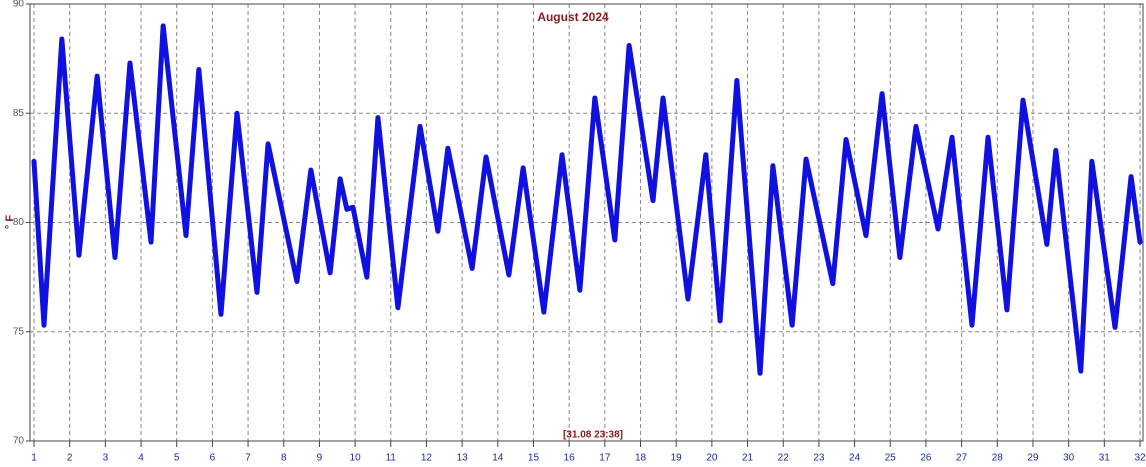 This screenshot has width=1146, height=467. What do you see at coordinates (284, 458) in the screenshot?
I see `x-tick-label: 8` at bounding box center [284, 458].